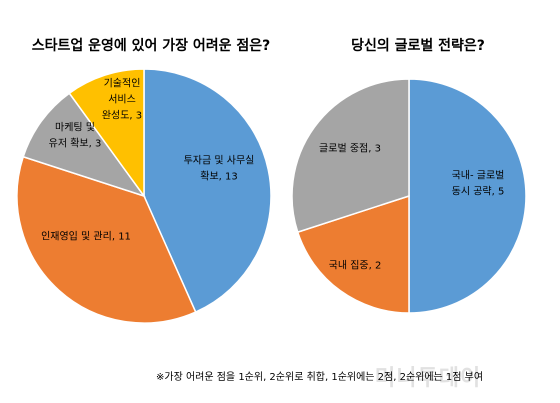 Image resolution: width=560 pixels, height=403 pixels. What do you see at coordinates (75, 136) in the screenshot?
I see `slice-data-label: 마케팅 및 유저 확보, 3` at bounding box center [75, 136].